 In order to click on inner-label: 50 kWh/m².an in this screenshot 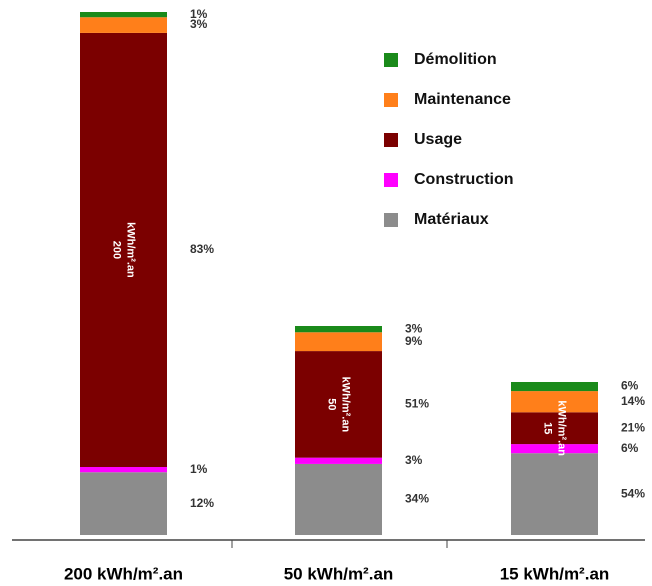, I will do `click(339, 405)`.